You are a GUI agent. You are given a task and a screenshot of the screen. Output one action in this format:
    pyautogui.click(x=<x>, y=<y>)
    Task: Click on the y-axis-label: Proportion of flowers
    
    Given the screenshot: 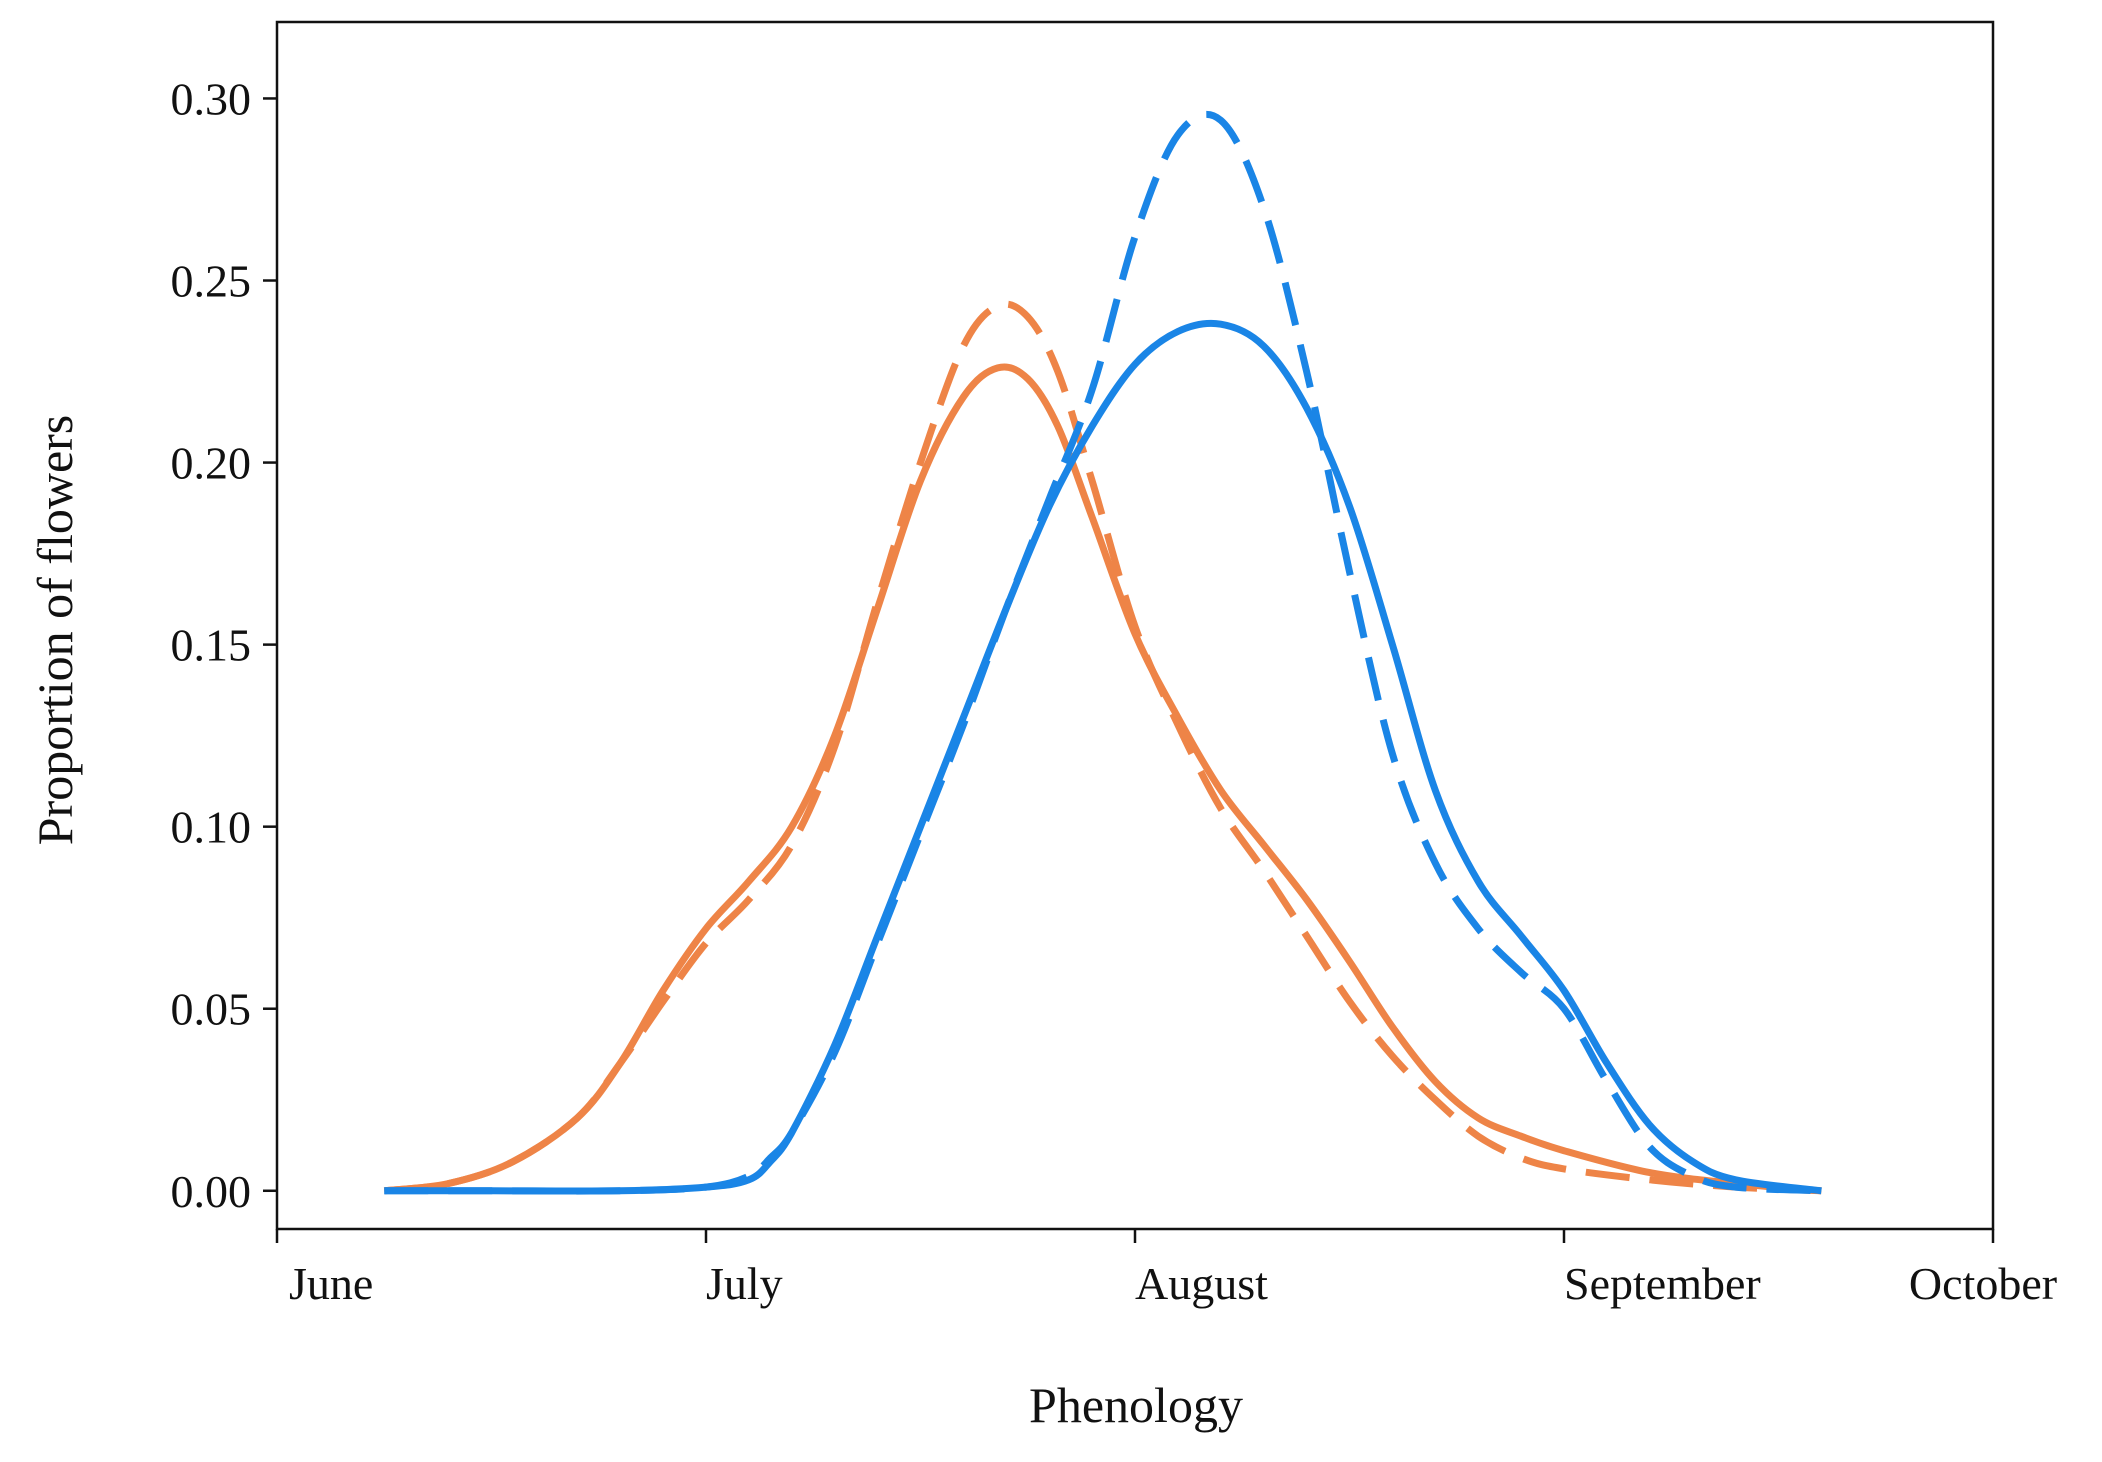 What is the action you would take?
    pyautogui.click(x=55, y=630)
    